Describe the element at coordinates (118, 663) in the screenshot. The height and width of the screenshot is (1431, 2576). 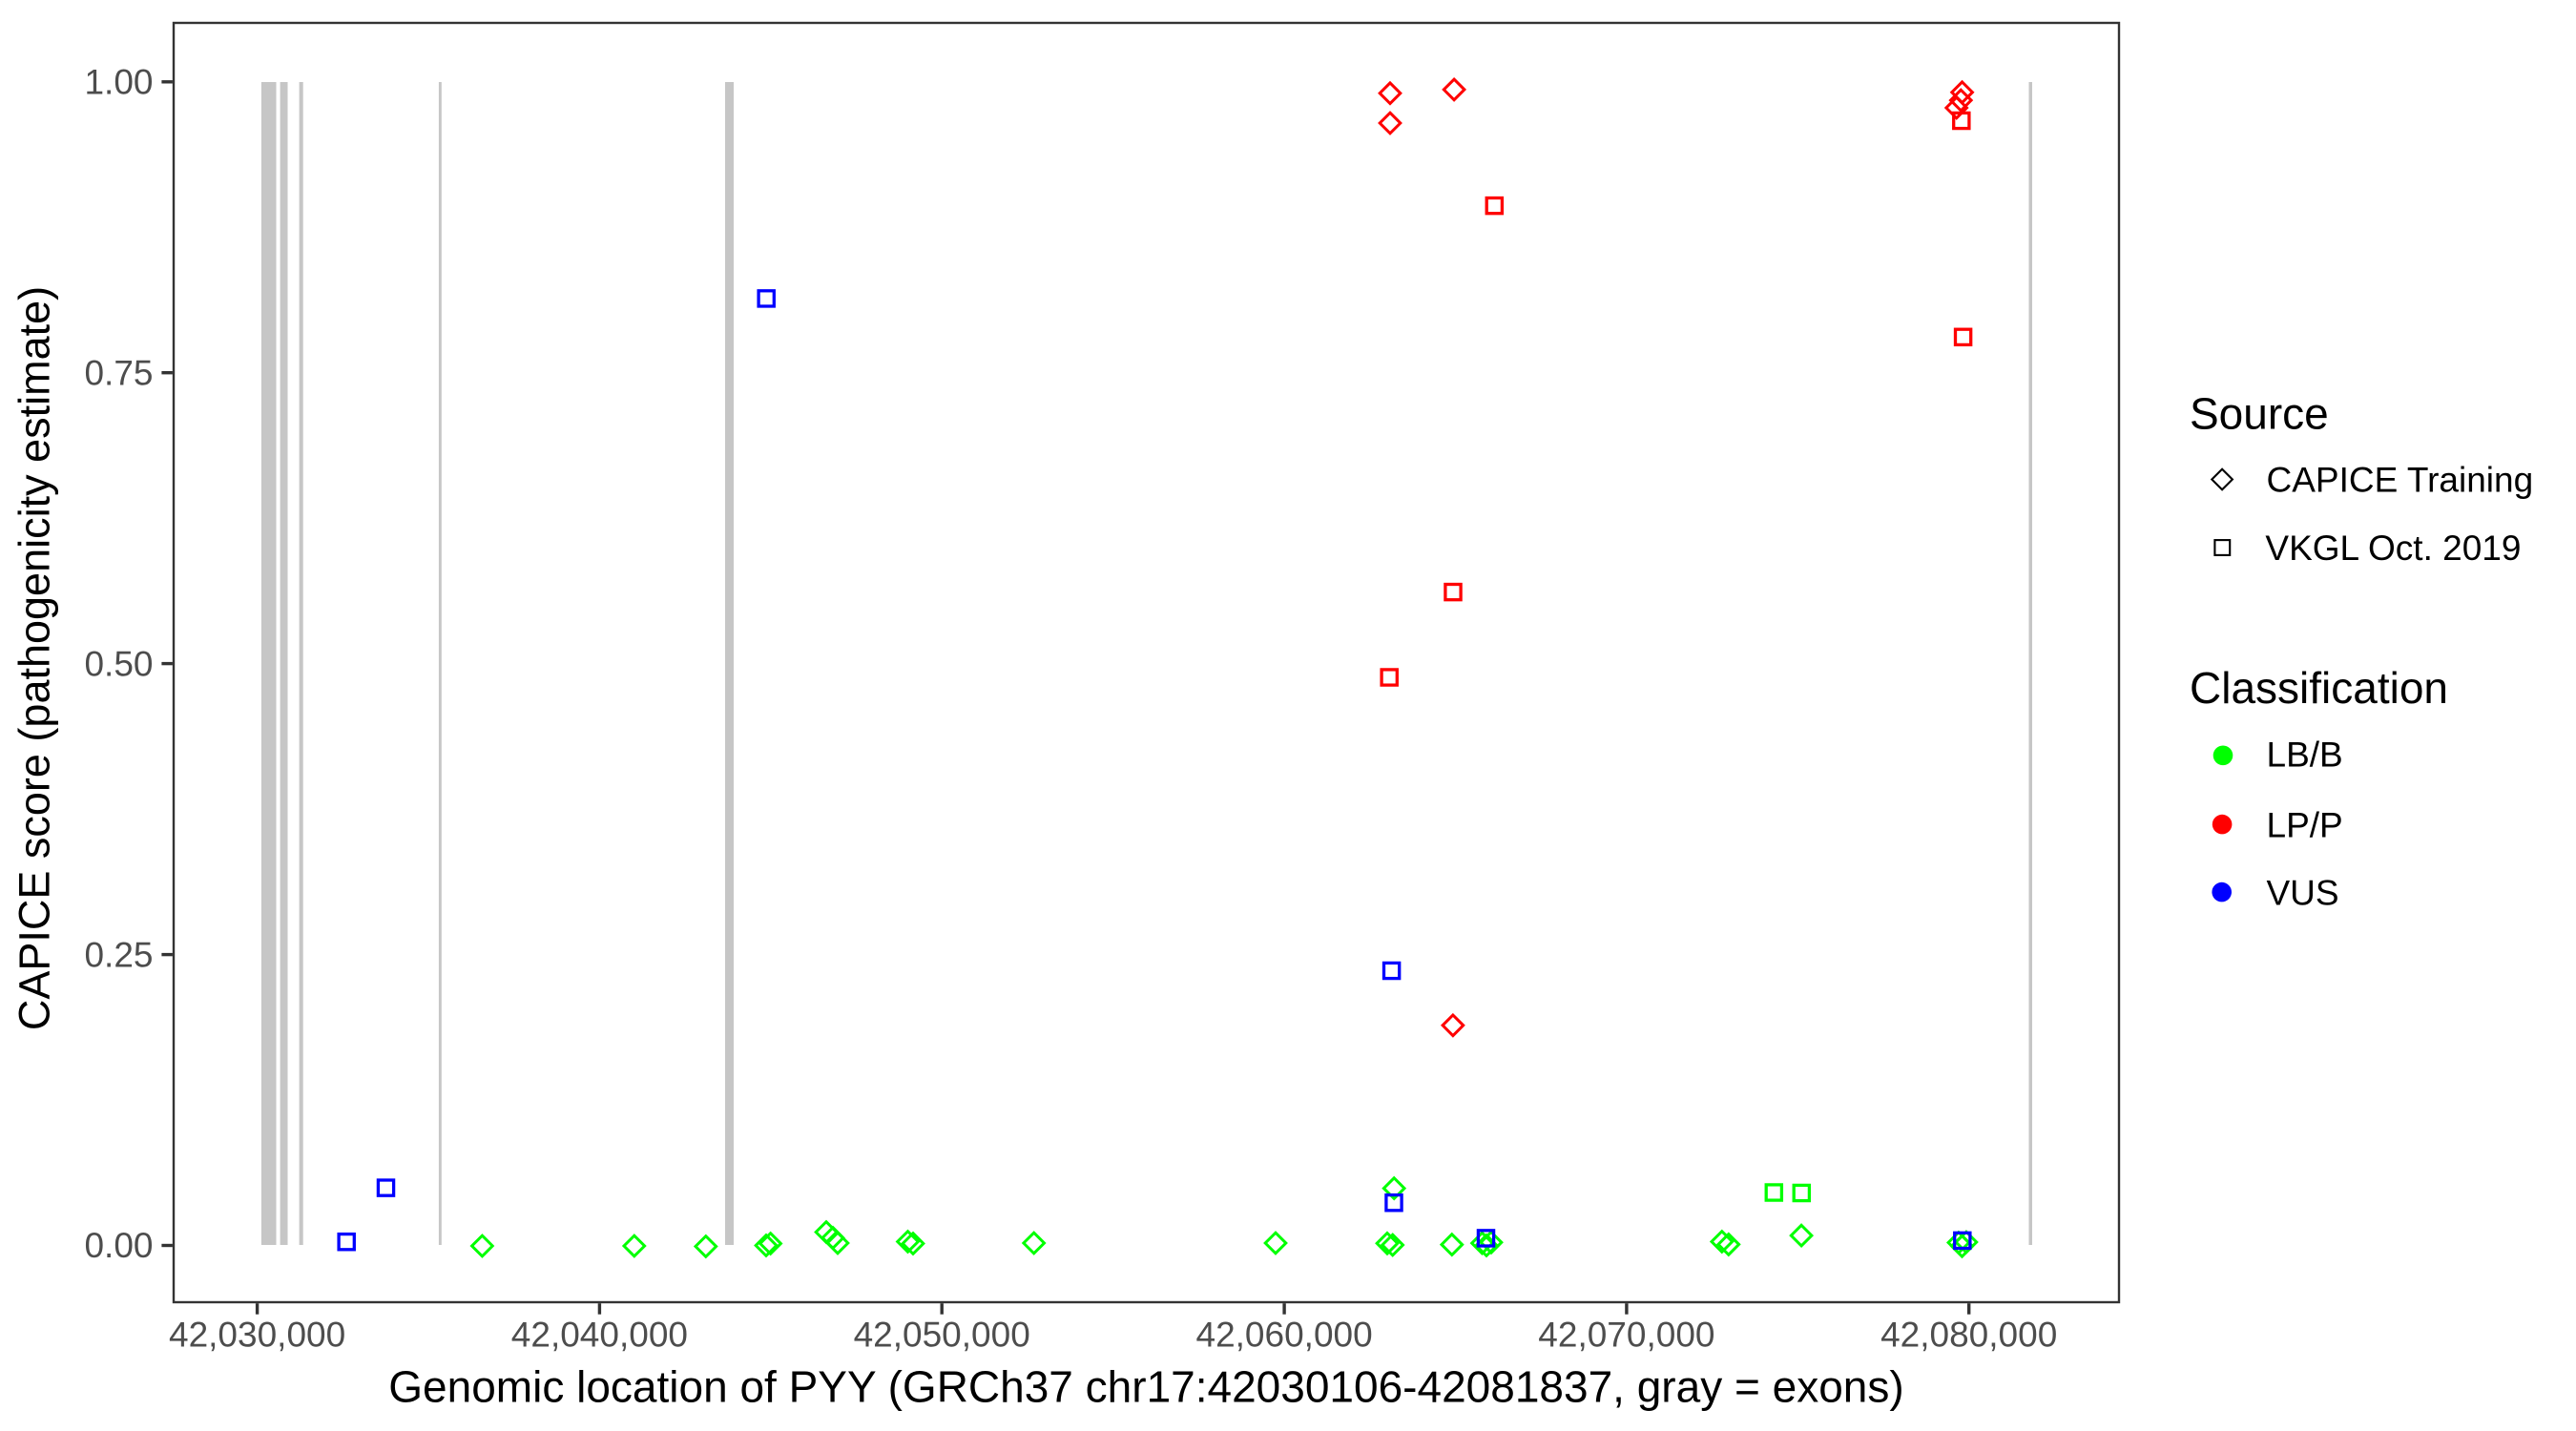
I see `svg-text: 0.50` at that location.